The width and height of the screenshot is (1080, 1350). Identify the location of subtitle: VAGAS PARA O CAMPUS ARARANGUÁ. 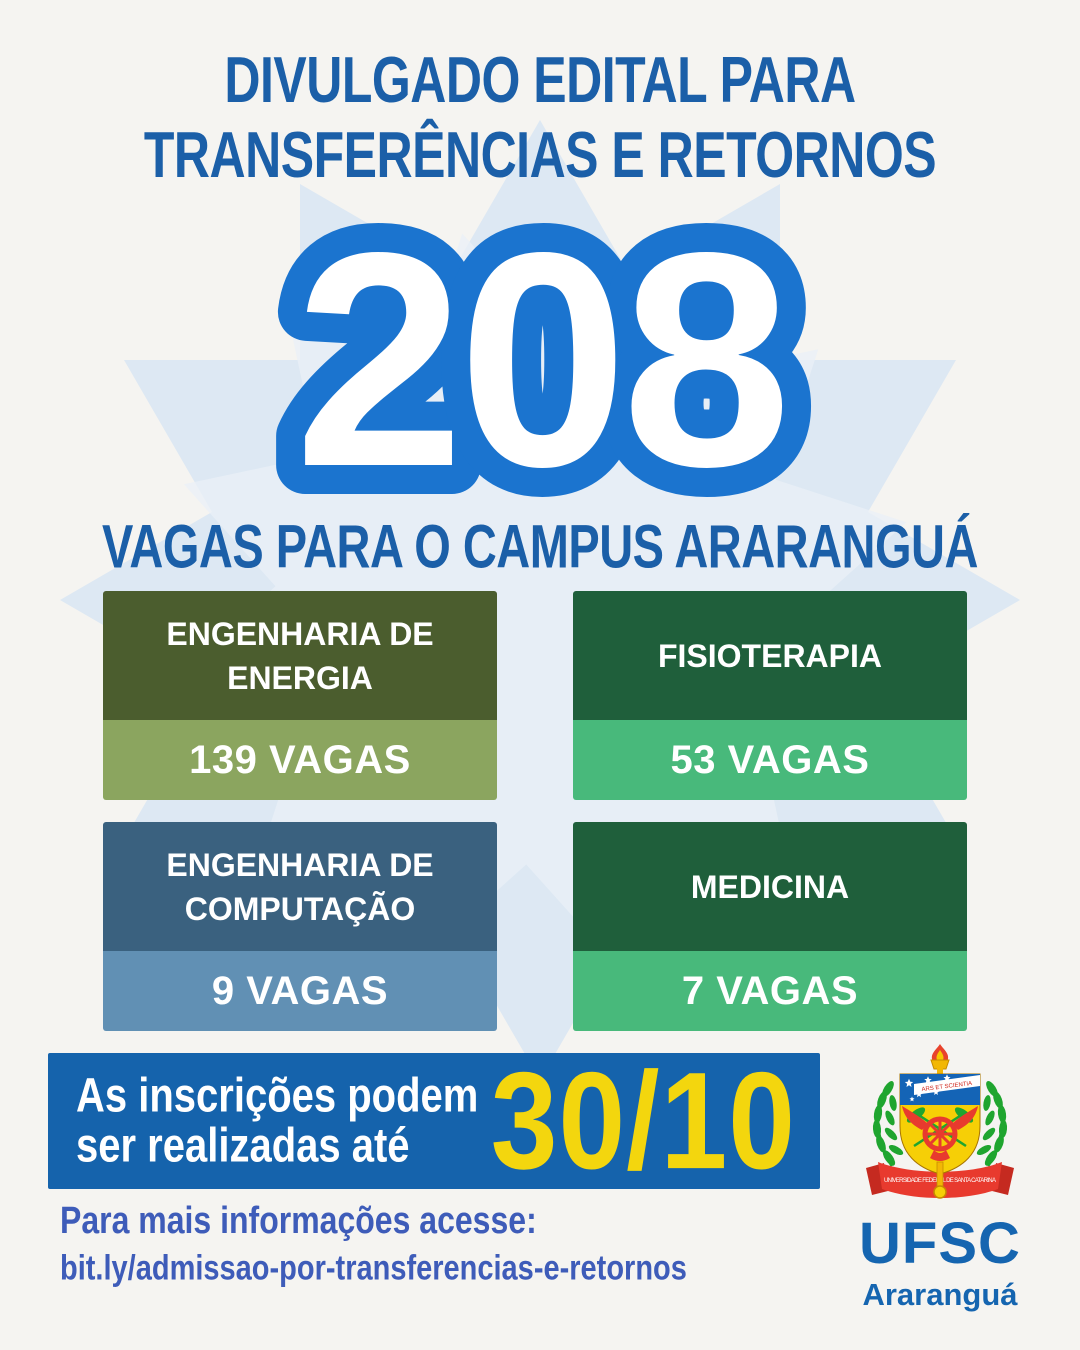
(540, 546).